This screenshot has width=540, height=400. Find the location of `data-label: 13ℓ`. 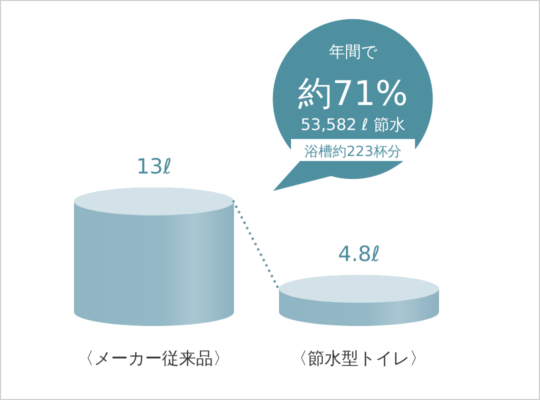

data-label: 13ℓ is located at coordinates (154, 166).